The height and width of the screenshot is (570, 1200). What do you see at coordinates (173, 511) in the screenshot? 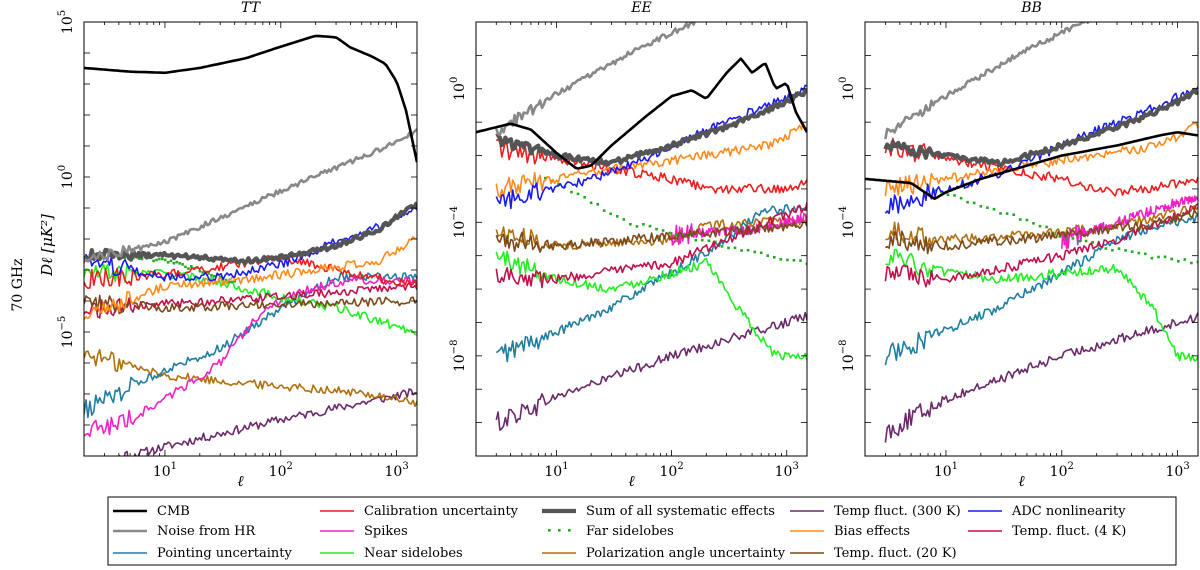
I see `legend-label: CMB` at bounding box center [173, 511].